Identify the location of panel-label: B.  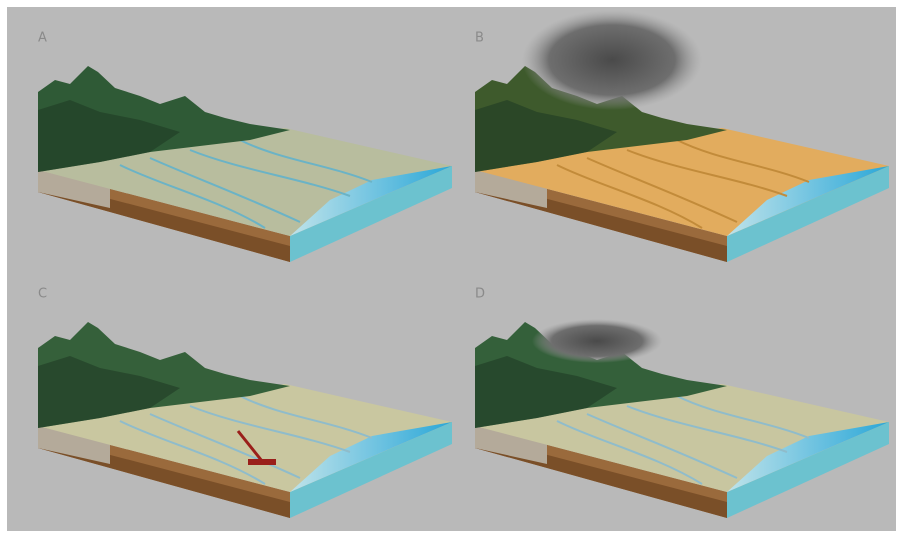
(479, 38).